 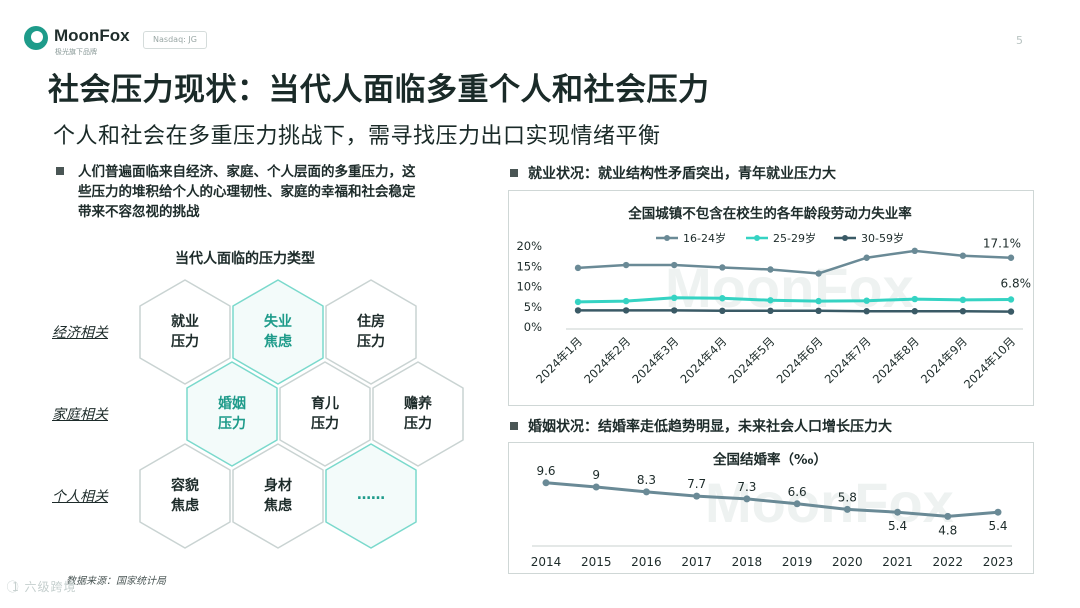 I want to click on hex-label: 婚姻 压力, so click(x=232, y=414).